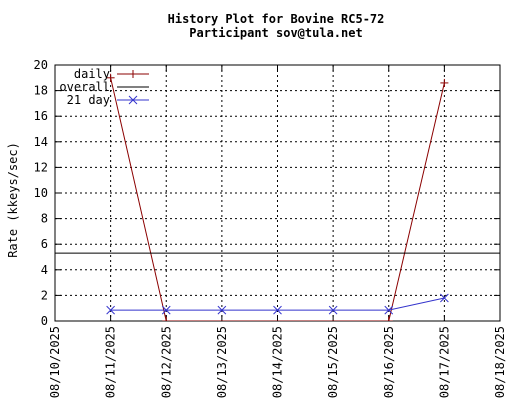 Image resolution: width=520 pixels, height=400 pixels. What do you see at coordinates (44, 321) in the screenshot?
I see `y-tick-label: 0` at bounding box center [44, 321].